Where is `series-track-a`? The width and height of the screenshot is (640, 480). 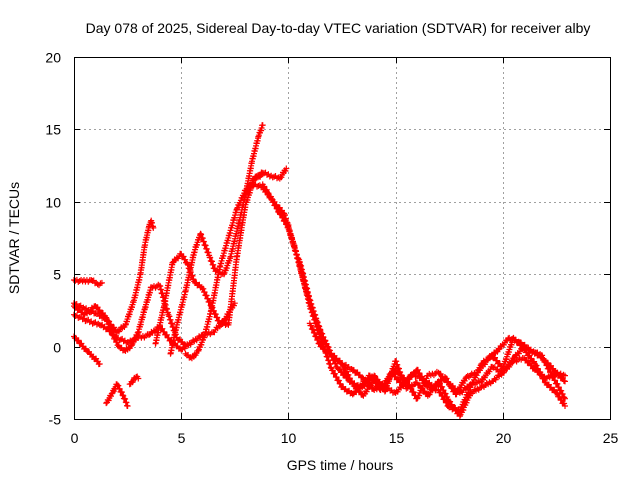
series-track-a is located at coordinates (88, 282).